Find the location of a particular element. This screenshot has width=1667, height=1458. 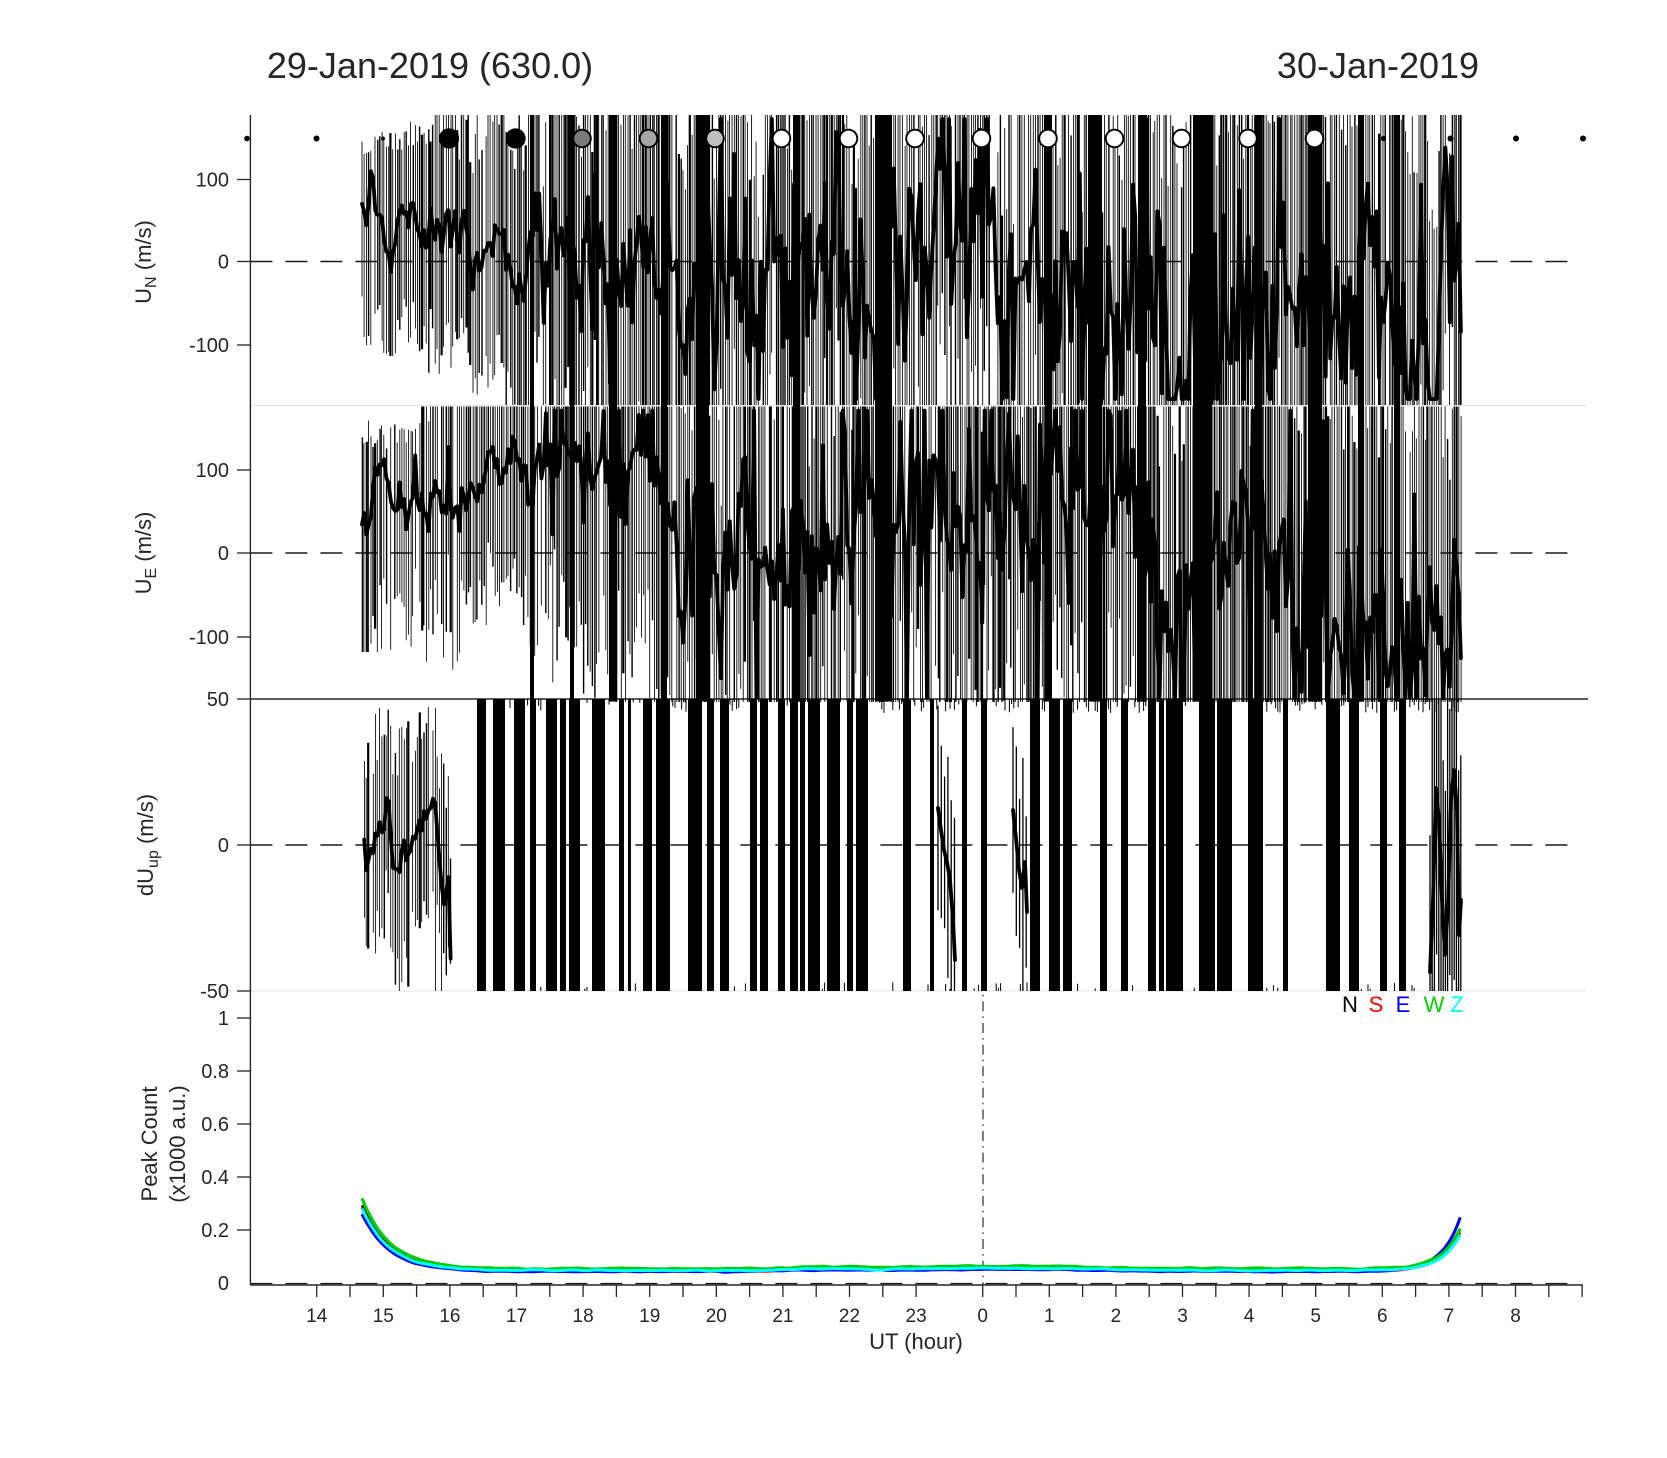

svg-text: 2 is located at coordinates (1116, 1316).